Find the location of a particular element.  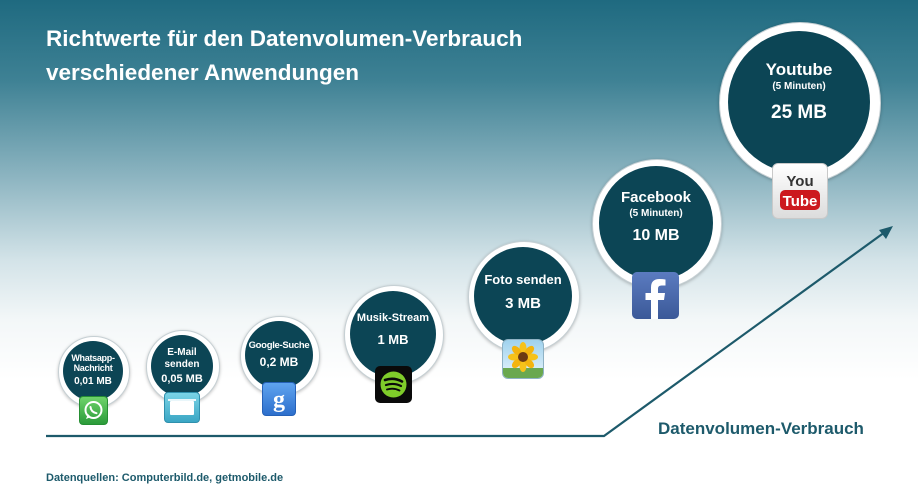

app-name-2: Nachricht is located at coordinates (93, 368).